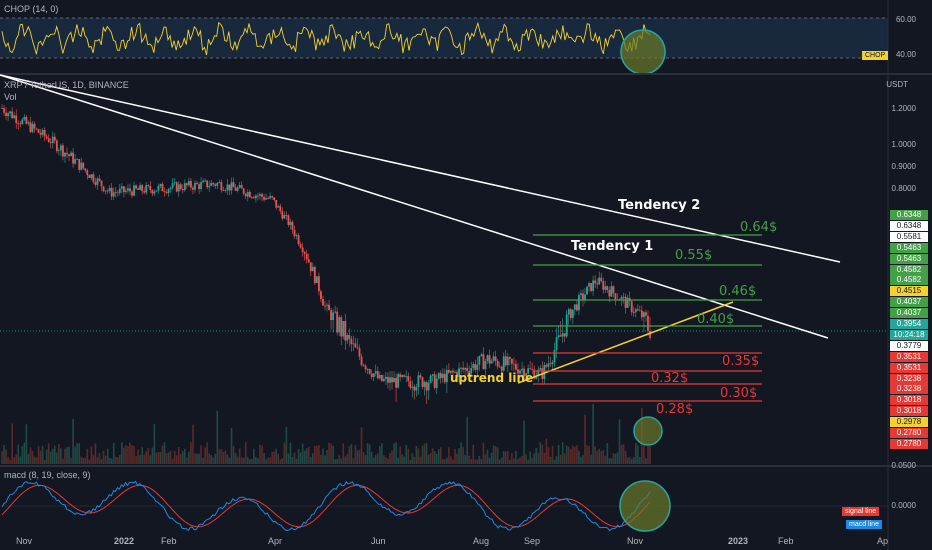 Image resolution: width=932 pixels, height=550 pixels. What do you see at coordinates (738, 291) in the screenshot?
I see `level-046-label: 0.46$` at bounding box center [738, 291].